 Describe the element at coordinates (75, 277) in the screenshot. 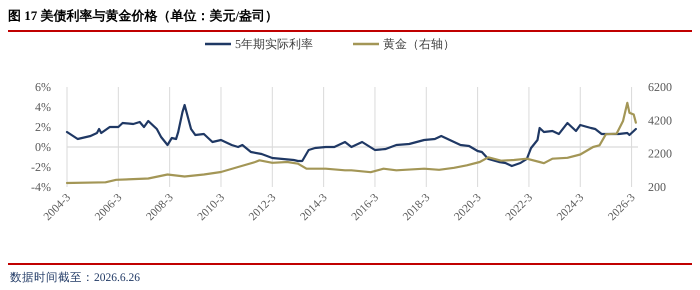

I see `text: 数据时间截至：2026.6.26` at that location.